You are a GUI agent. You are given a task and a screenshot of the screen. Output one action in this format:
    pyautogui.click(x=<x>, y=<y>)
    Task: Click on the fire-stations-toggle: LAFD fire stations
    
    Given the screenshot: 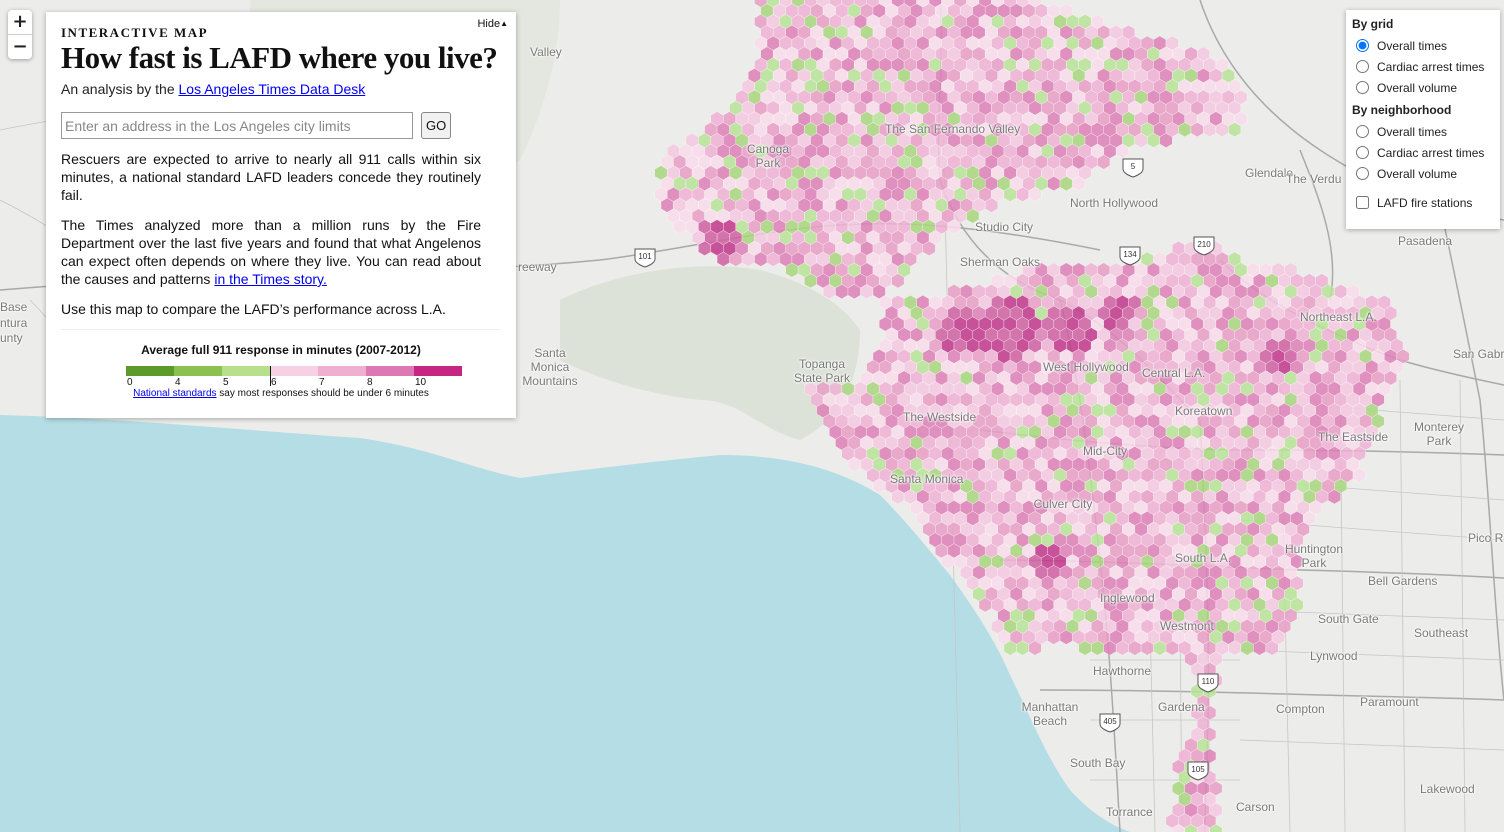 What is the action you would take?
    pyautogui.click(x=1426, y=202)
    